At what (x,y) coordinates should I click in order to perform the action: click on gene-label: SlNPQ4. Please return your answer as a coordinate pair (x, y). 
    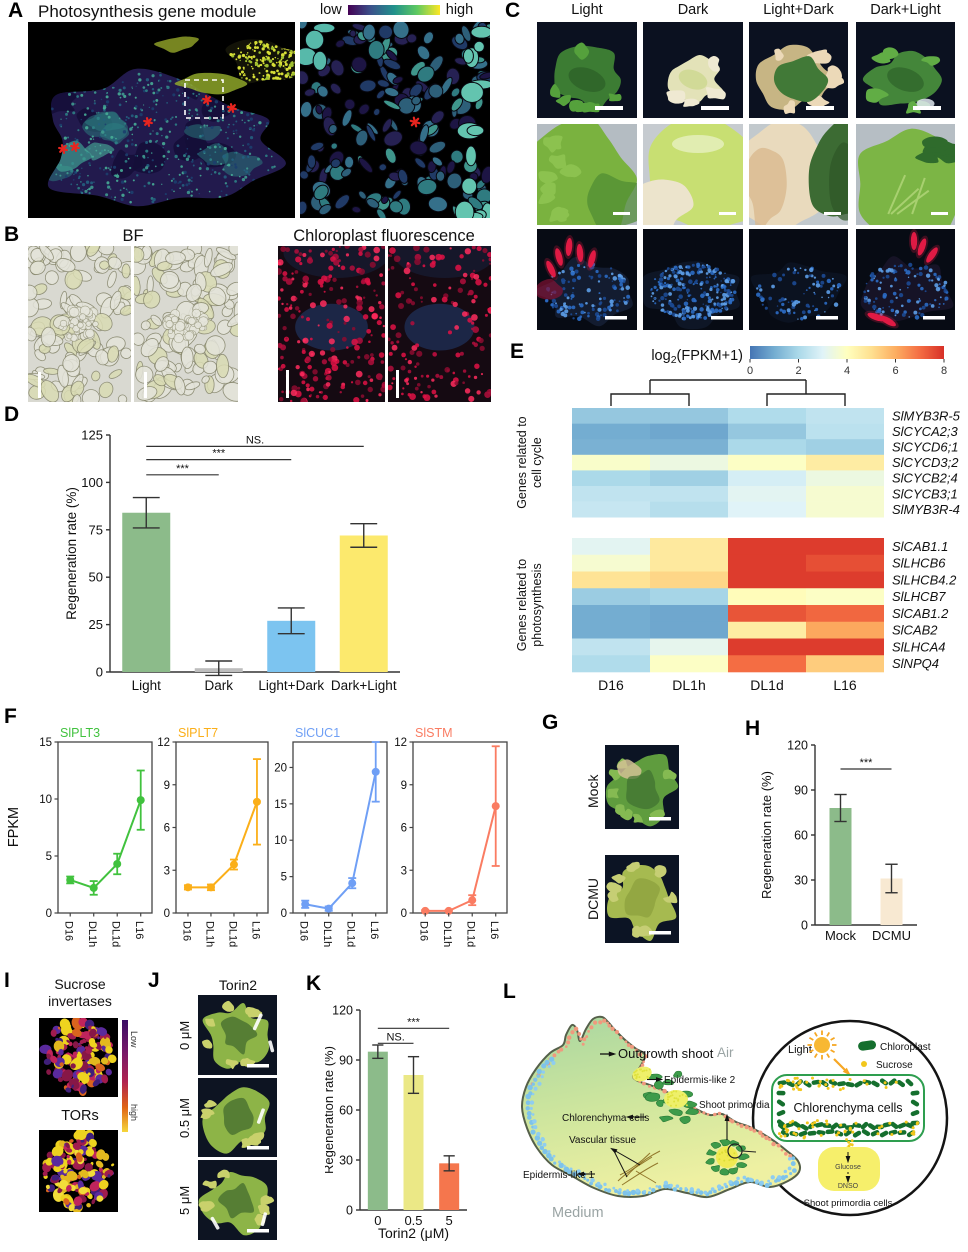
    Looking at the image, I should click on (915, 663).